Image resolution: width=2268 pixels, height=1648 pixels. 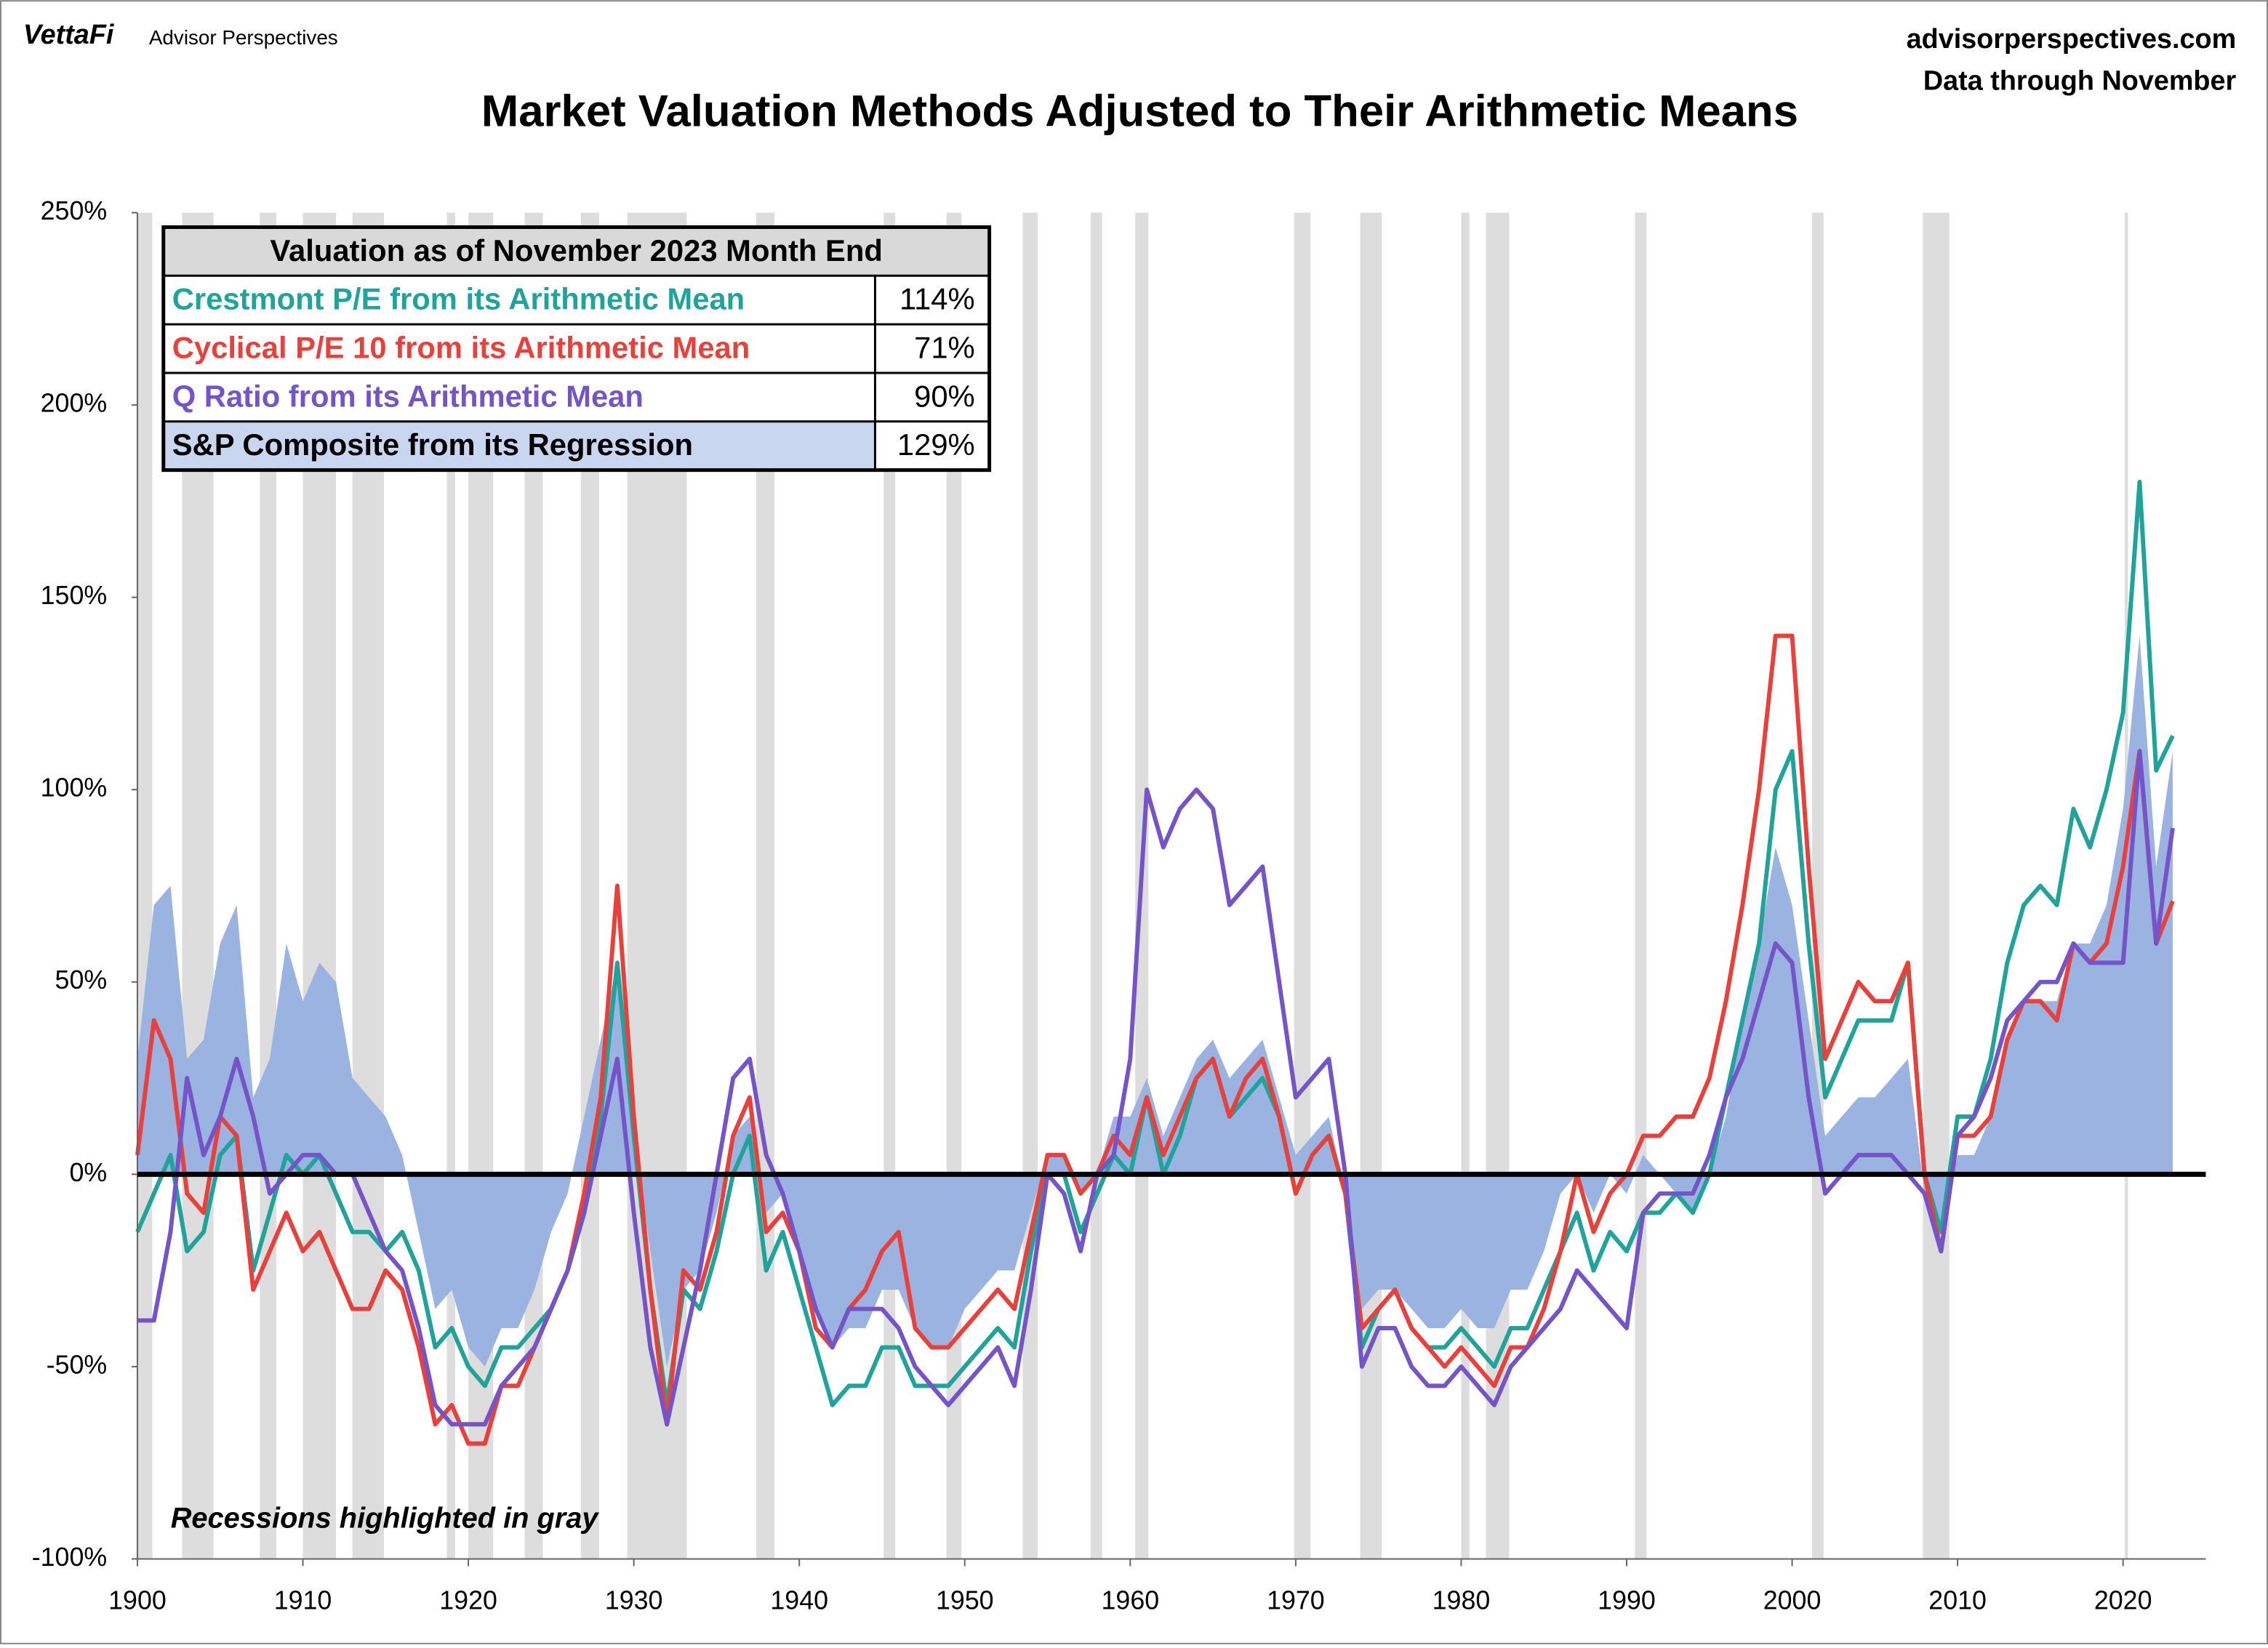 What do you see at coordinates (461, 348) in the screenshot?
I see `table-row-label: Cyclical P/E 10 from its Arithmetic Mean` at bounding box center [461, 348].